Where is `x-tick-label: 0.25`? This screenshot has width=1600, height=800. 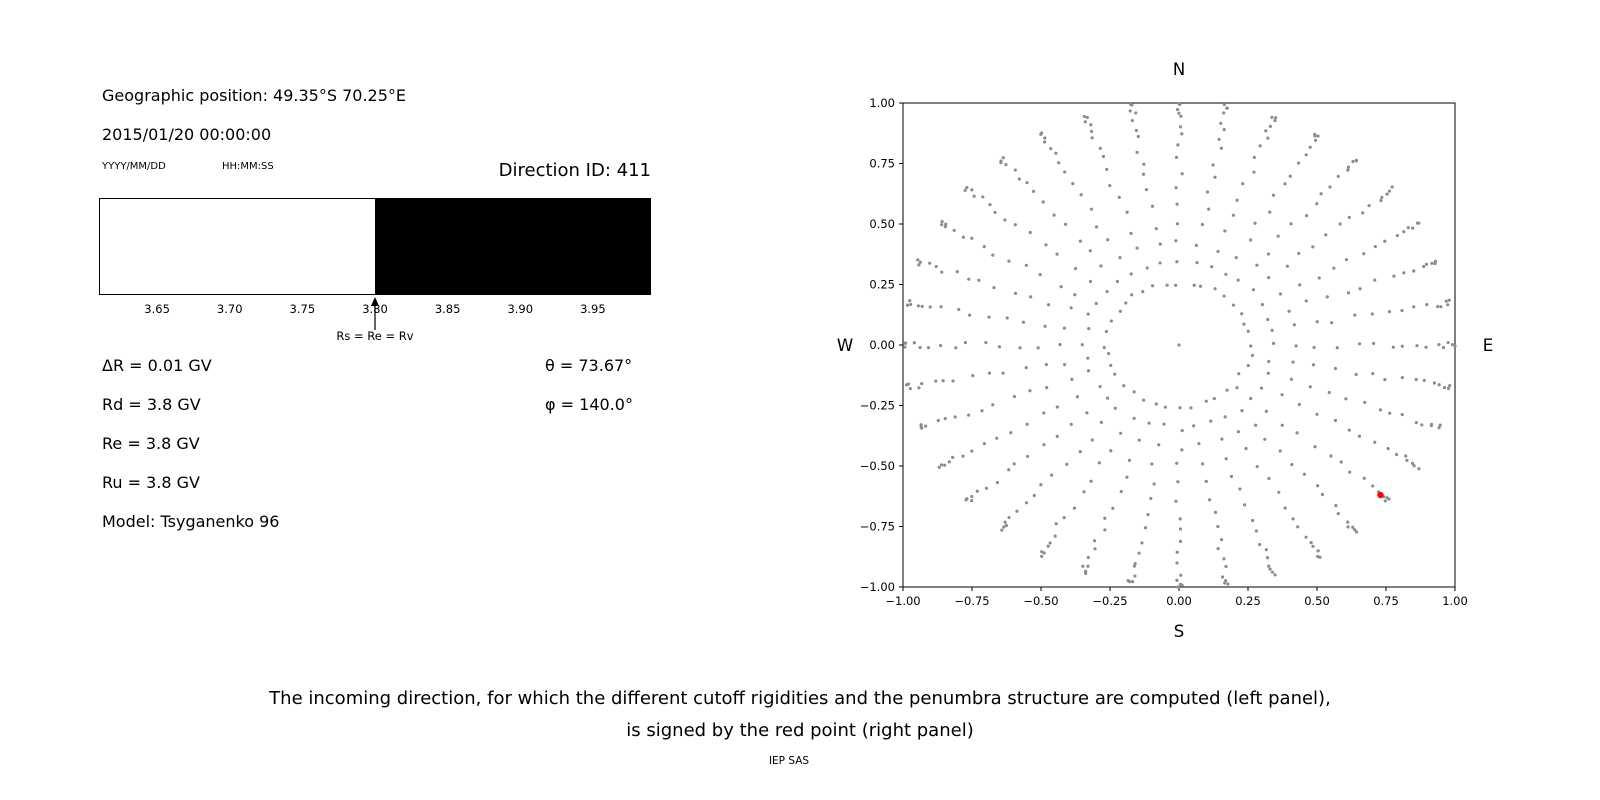
x-tick-label: 0.25 is located at coordinates (1248, 601).